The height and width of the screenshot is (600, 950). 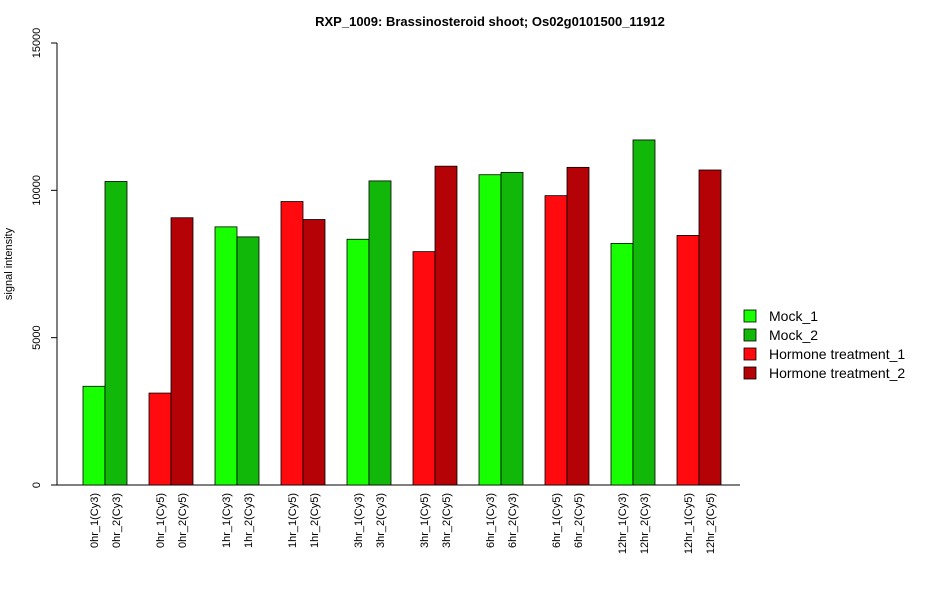 What do you see at coordinates (358, 362) in the screenshot?
I see `bar-3hr_1(Cy3)` at bounding box center [358, 362].